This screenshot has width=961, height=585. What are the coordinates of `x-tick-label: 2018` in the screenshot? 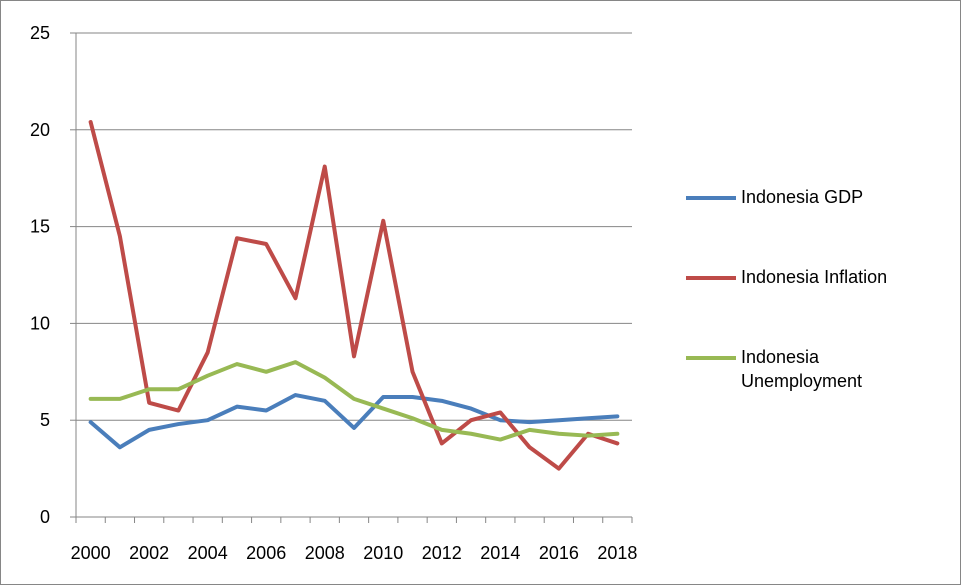 It's located at (617, 553).